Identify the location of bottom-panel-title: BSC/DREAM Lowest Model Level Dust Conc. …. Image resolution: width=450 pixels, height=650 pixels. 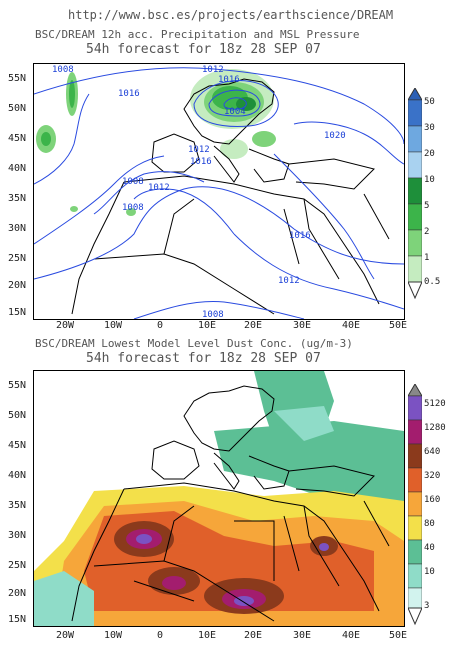
(194, 343).